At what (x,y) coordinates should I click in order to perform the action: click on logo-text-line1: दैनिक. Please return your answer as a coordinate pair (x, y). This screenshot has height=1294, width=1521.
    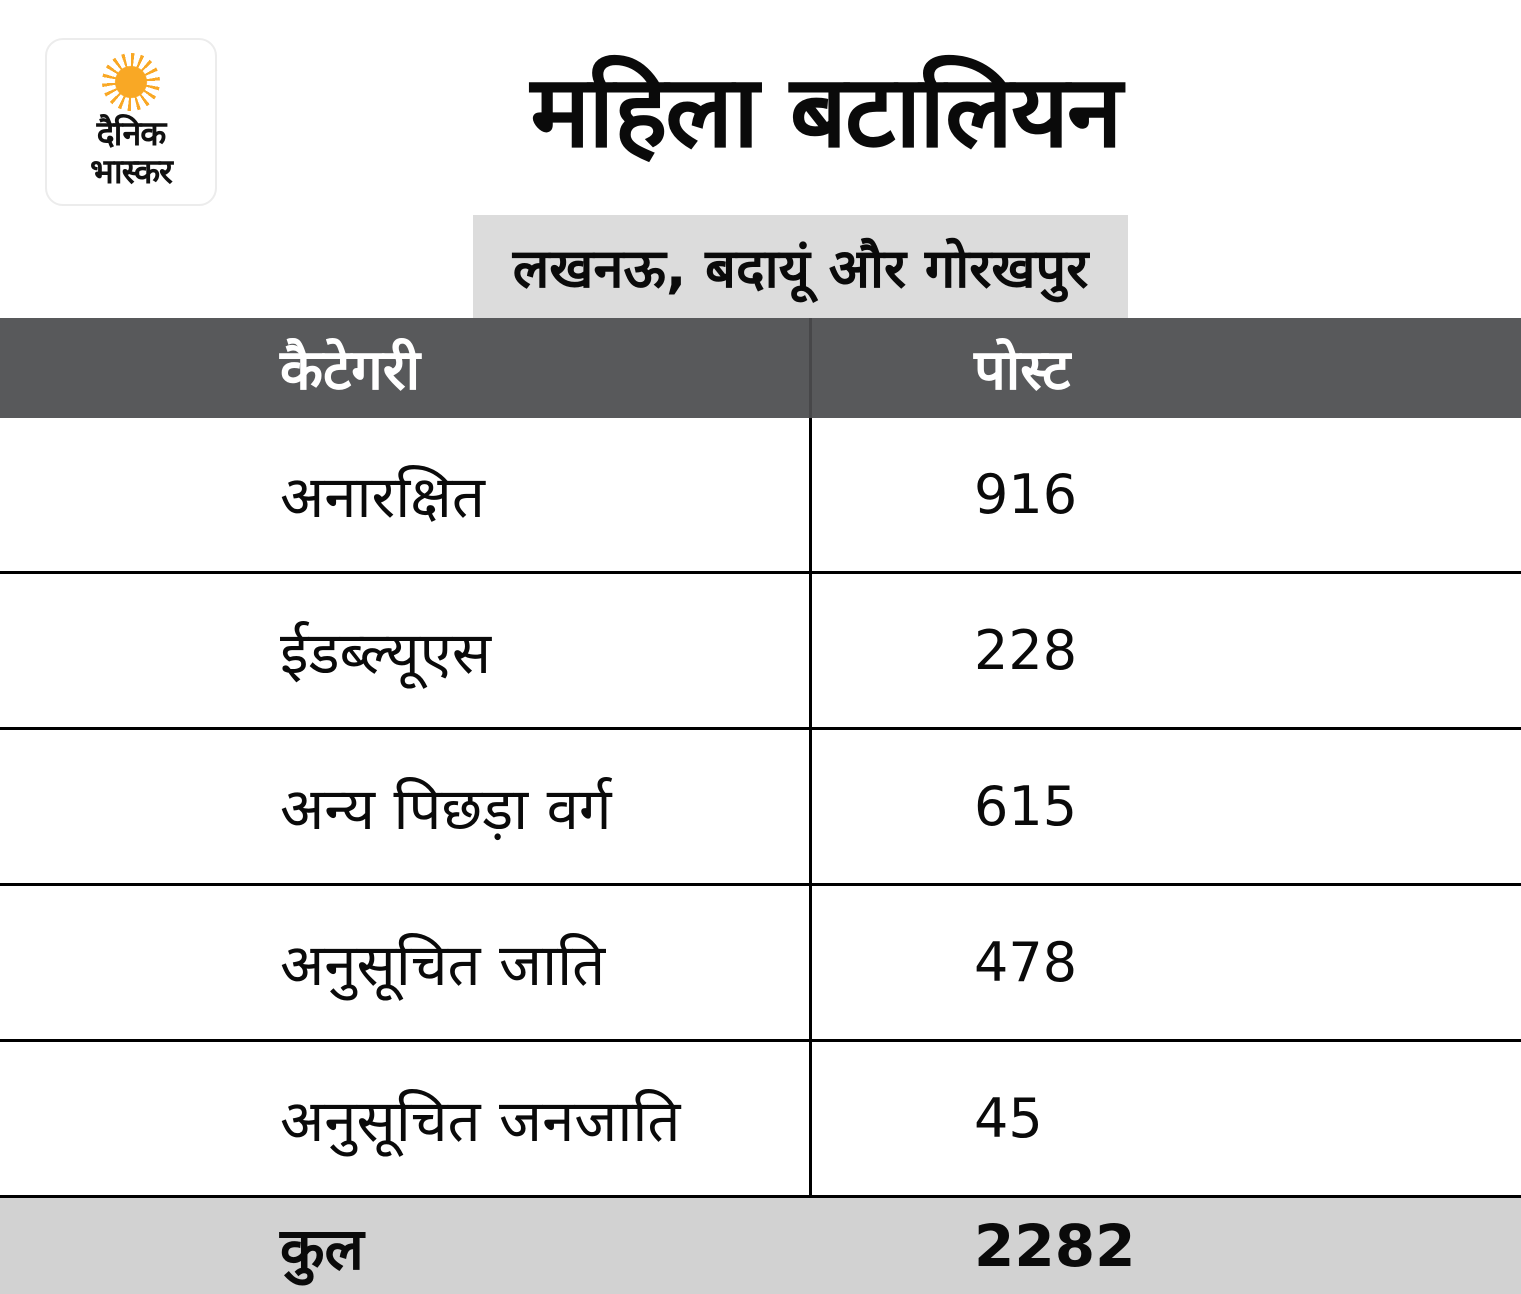
    Looking at the image, I should click on (131, 134).